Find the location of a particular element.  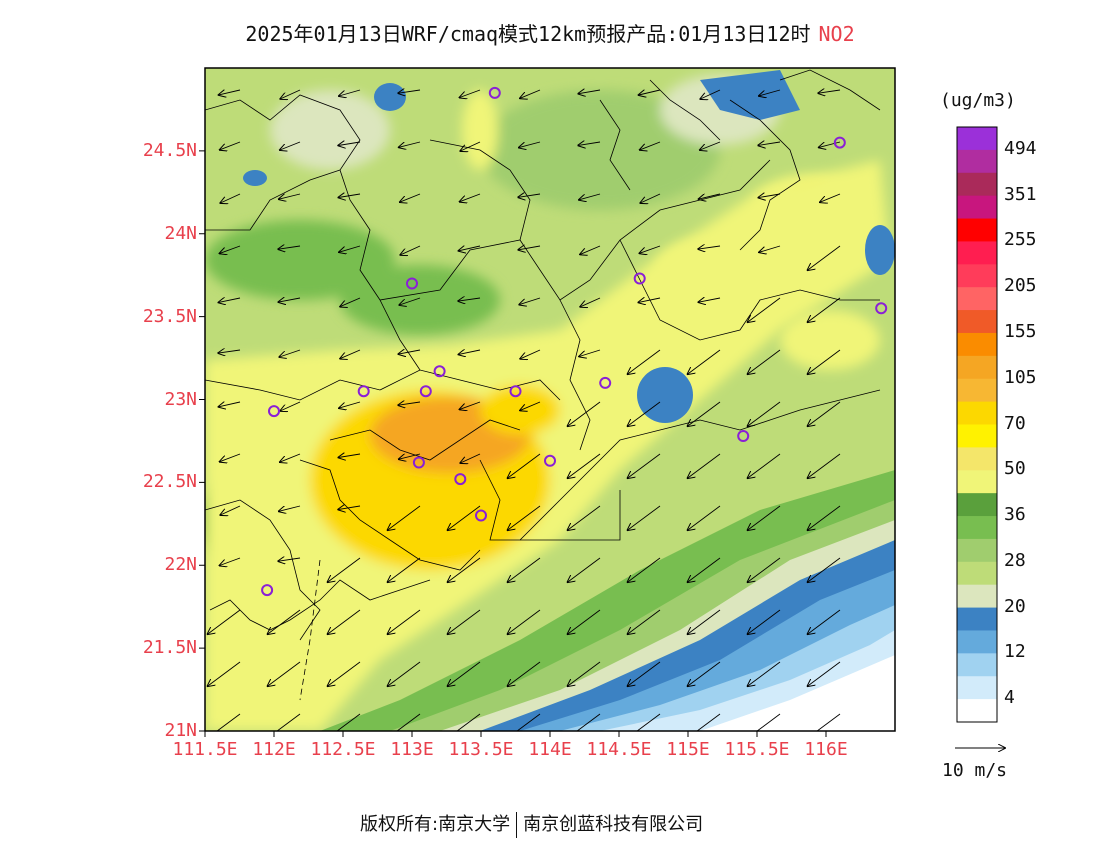

lat-label: 22N is located at coordinates (180, 565).